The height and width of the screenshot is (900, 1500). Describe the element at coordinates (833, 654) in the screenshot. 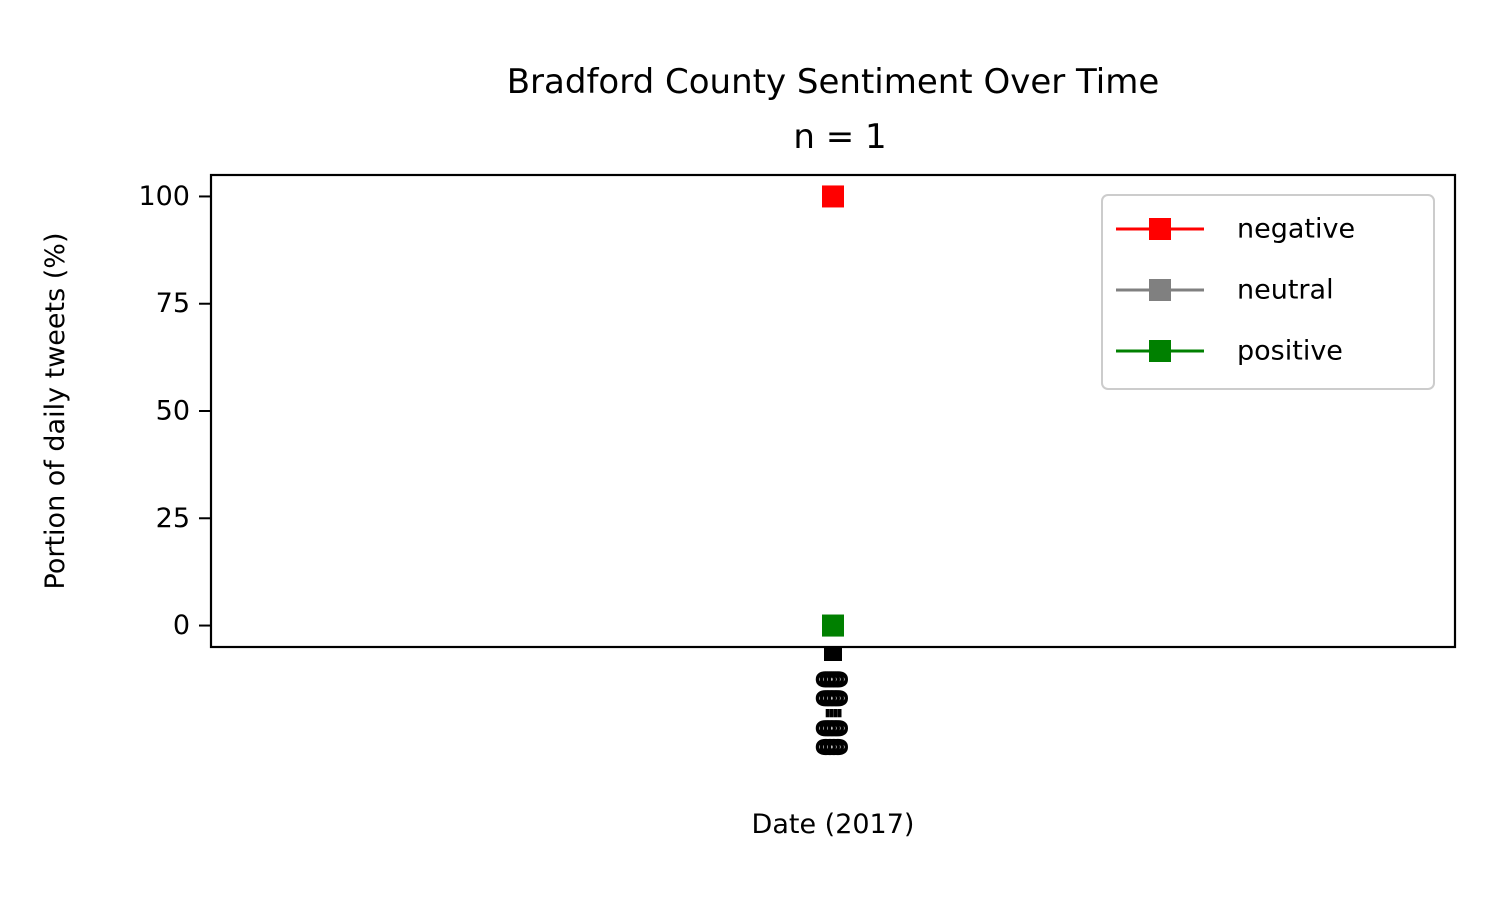

I see `x-tick-cluster` at that location.